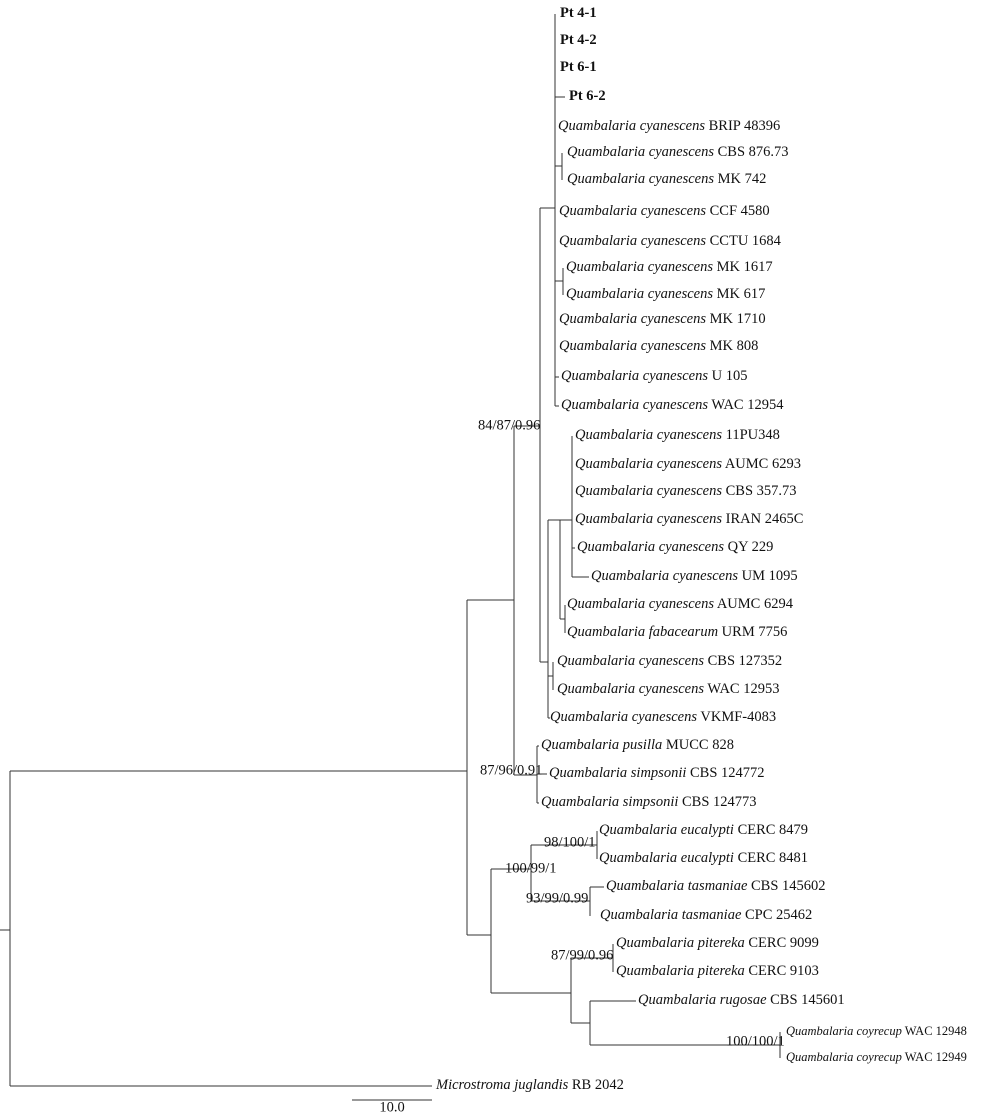 The width and height of the screenshot is (1000, 1114). I want to click on strain: WAC 12949, so click(936, 1057).